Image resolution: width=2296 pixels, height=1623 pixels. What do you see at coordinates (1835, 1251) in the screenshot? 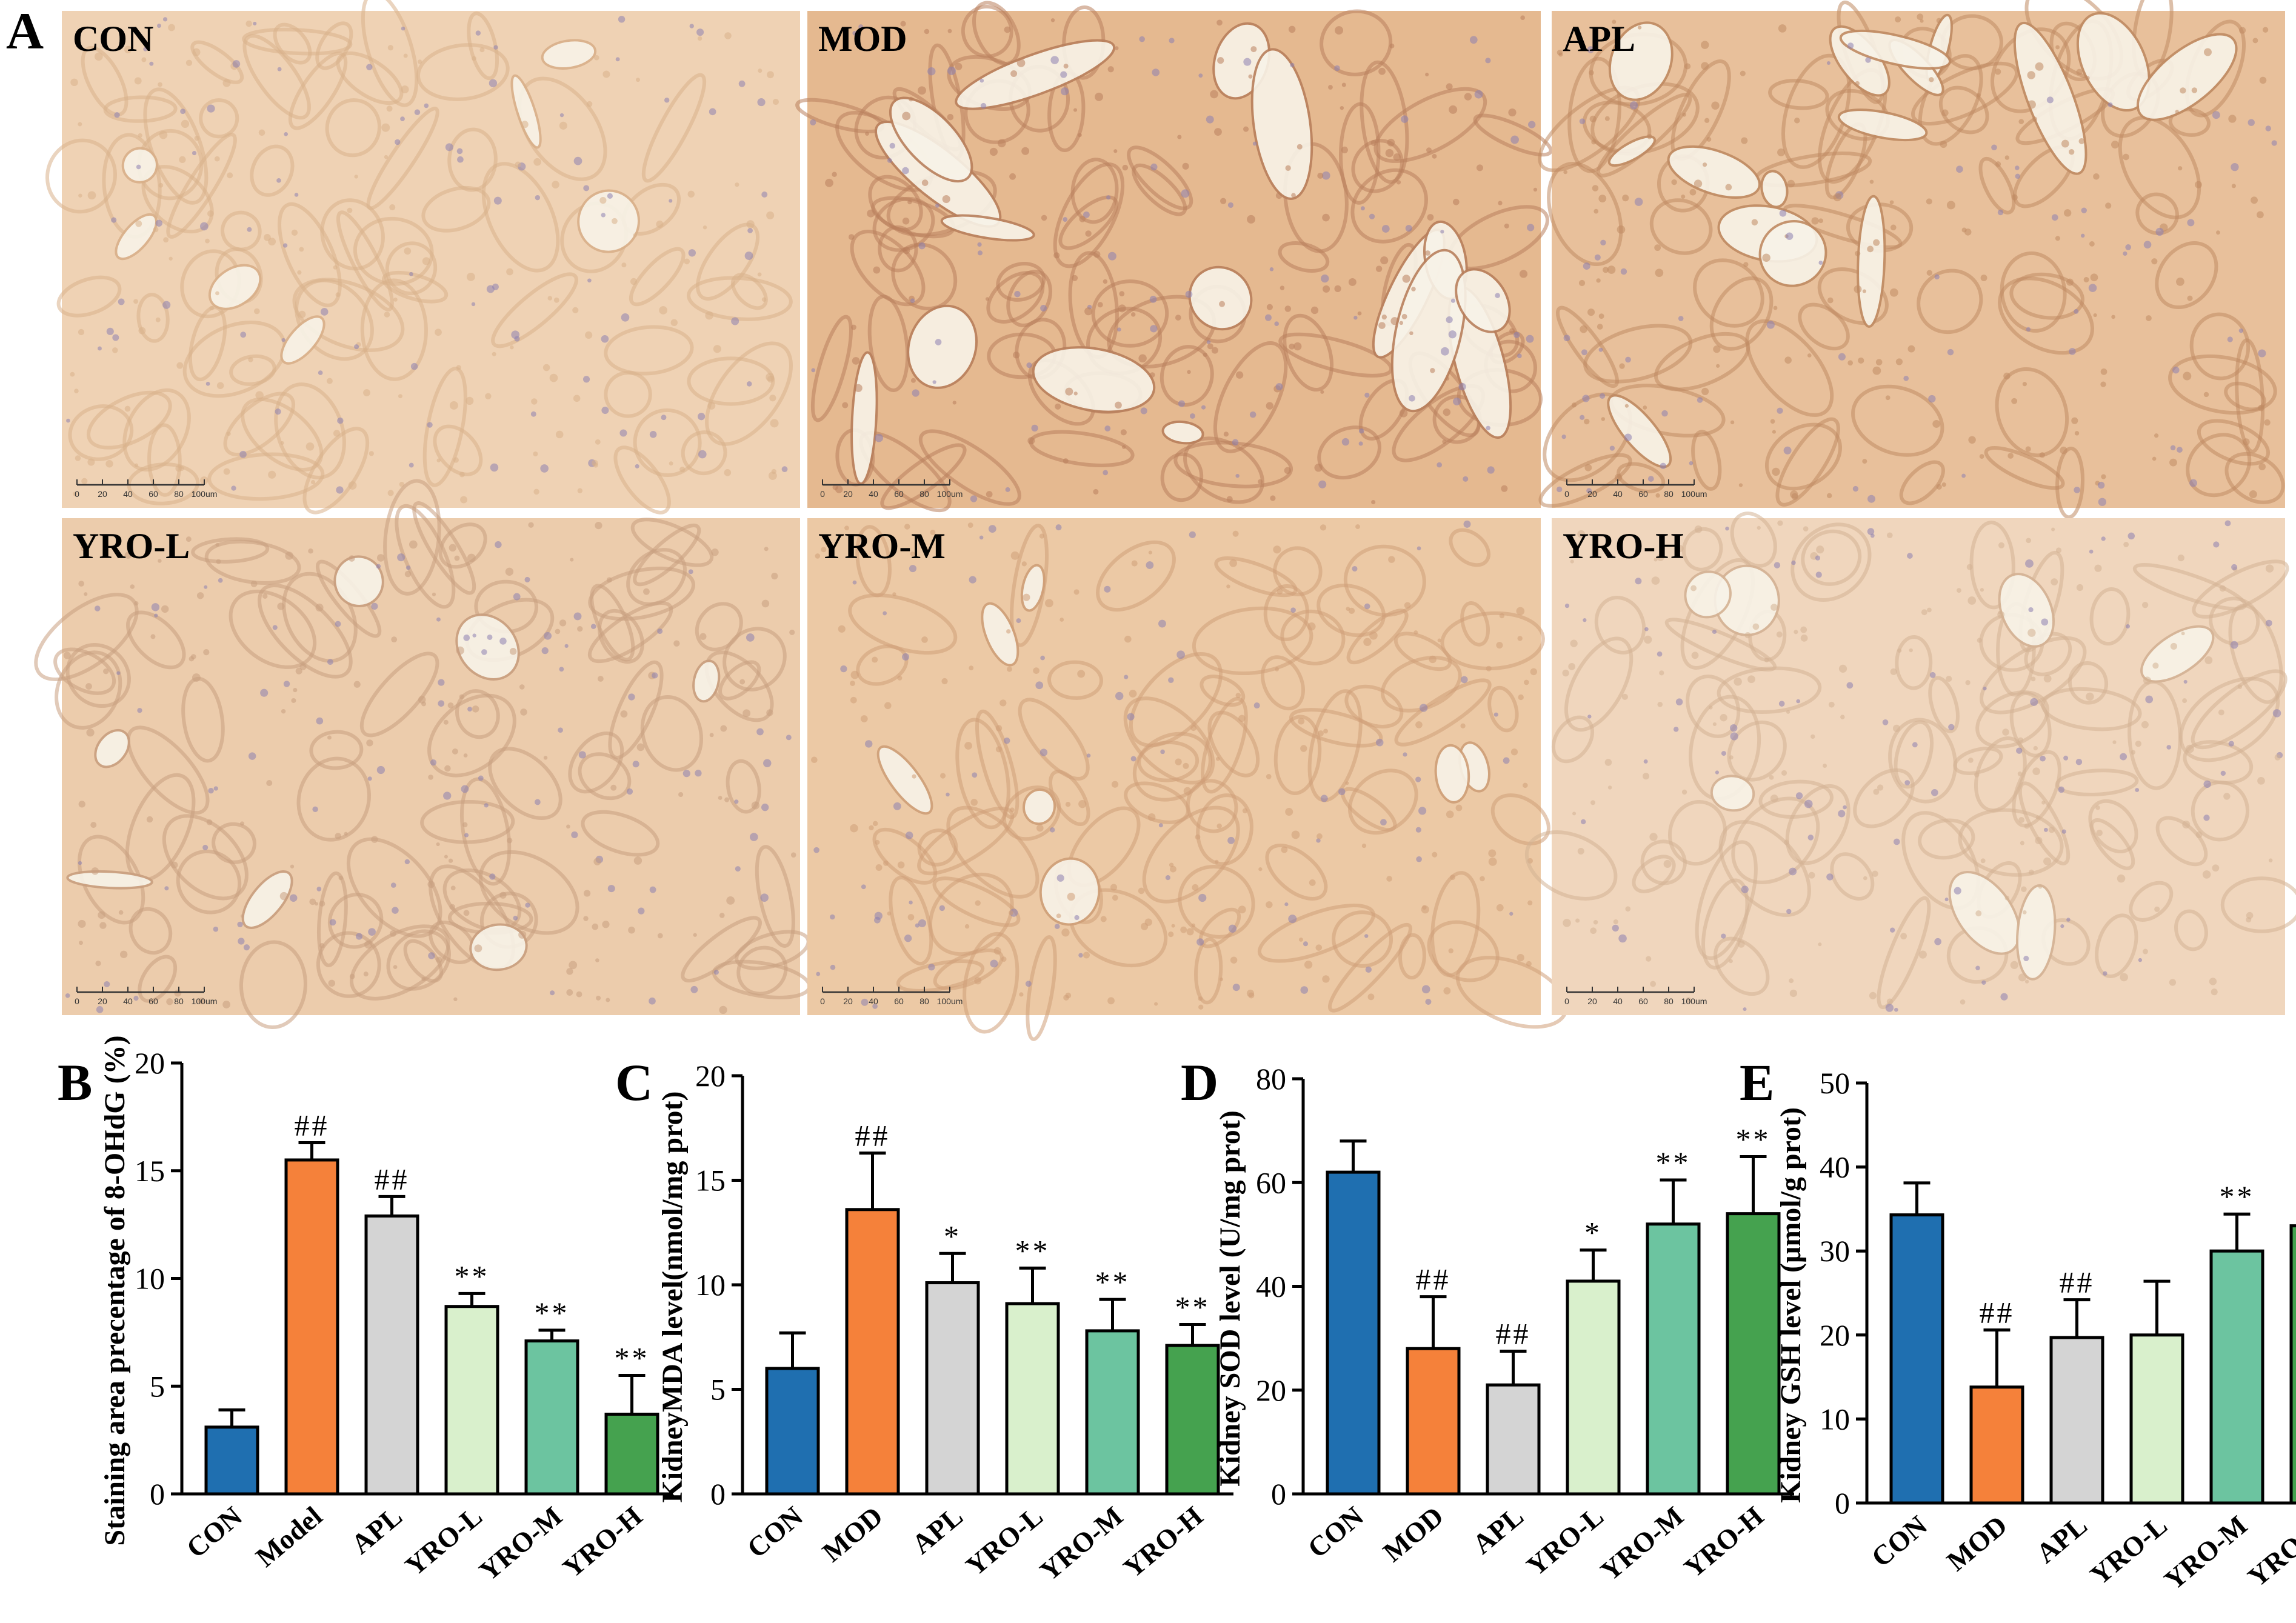
I see `y-tick-label: 30` at bounding box center [1835, 1251].